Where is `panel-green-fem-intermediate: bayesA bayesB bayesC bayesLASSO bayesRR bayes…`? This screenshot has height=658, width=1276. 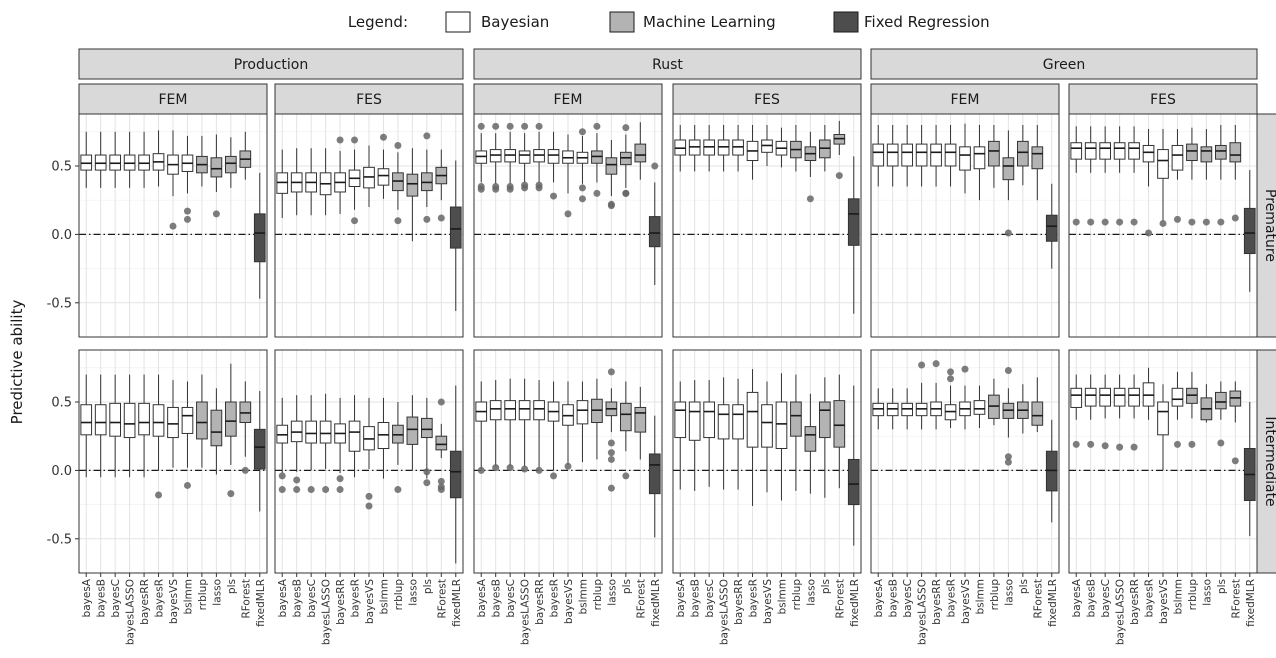 panel-green-fem-intermediate: bayesA bayesB bayesC bayesLASSO bayesRR bayes… is located at coordinates (965, 497).